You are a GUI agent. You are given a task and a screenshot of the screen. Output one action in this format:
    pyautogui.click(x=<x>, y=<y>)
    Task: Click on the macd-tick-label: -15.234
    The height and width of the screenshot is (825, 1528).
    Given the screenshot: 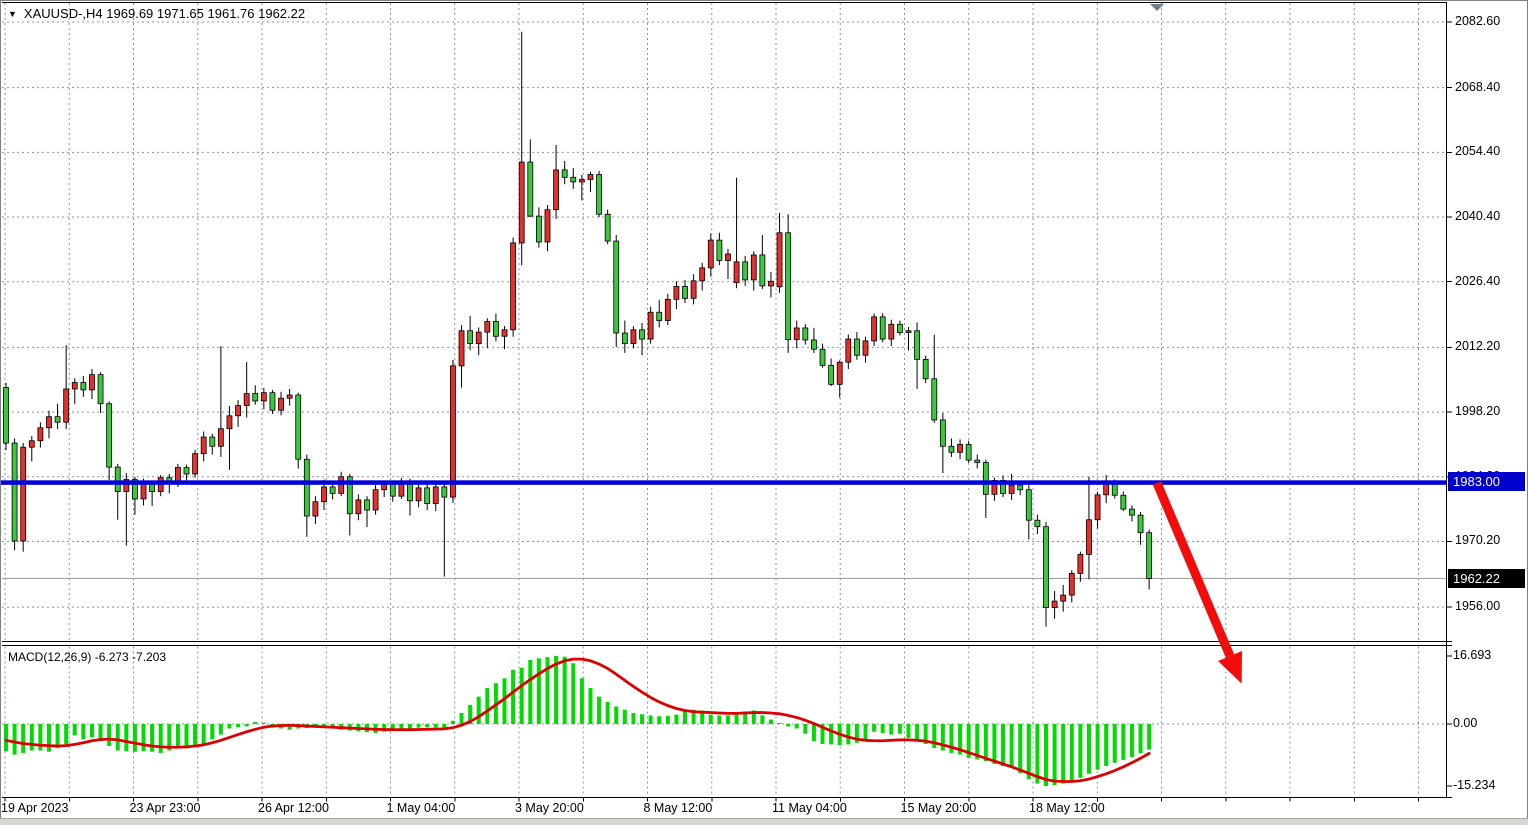 What is the action you would take?
    pyautogui.click(x=1474, y=785)
    